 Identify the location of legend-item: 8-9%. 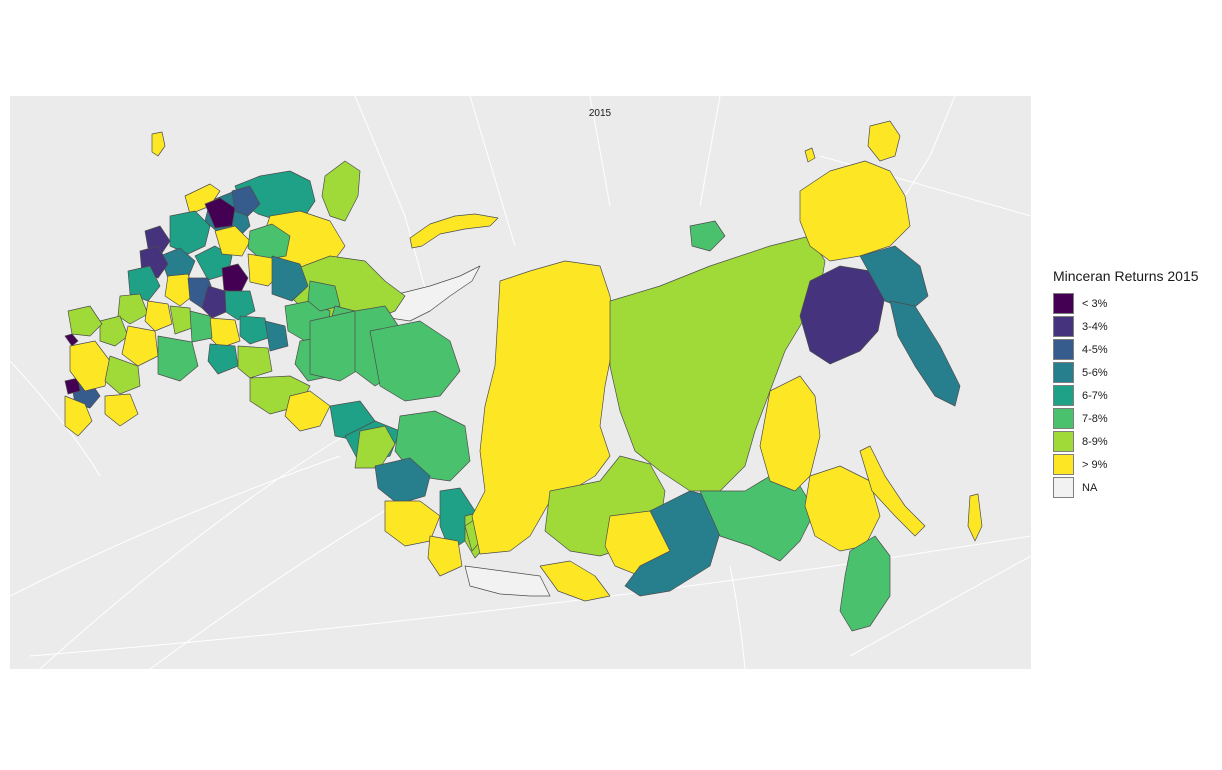
(1126, 441).